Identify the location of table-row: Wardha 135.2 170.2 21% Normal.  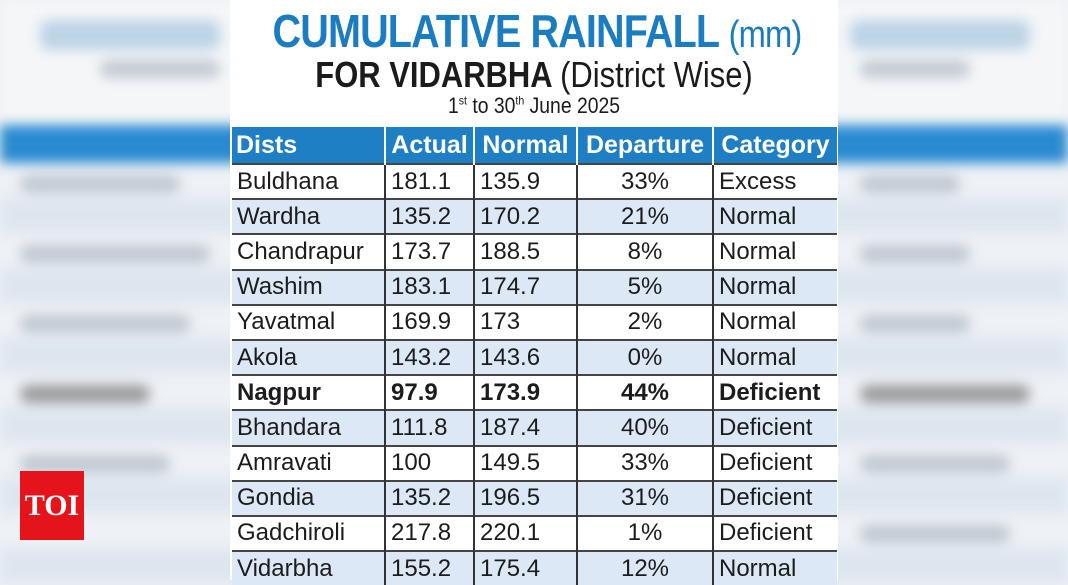
(534, 216).